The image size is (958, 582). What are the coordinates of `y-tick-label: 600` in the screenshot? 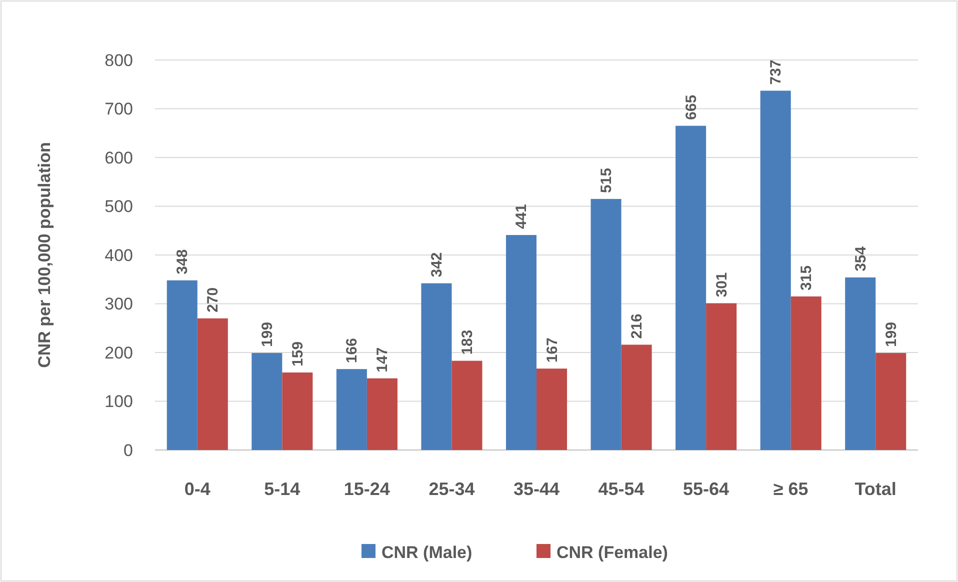 It's located at (118, 158).